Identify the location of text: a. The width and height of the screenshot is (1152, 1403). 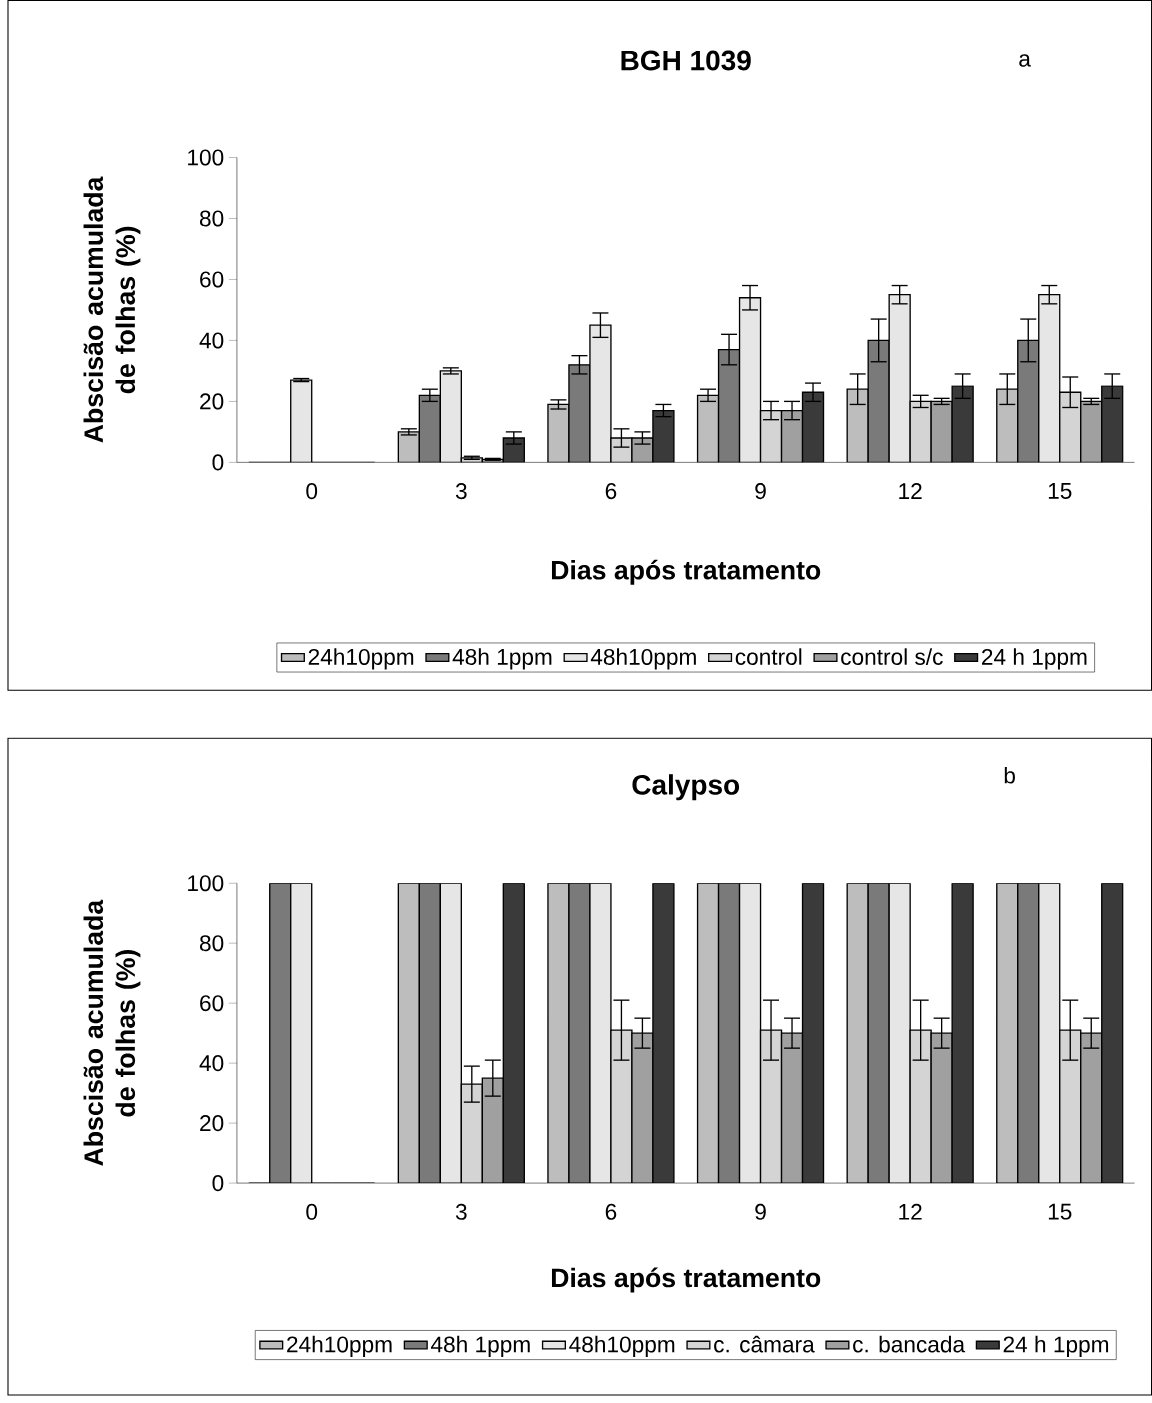
(1025, 60).